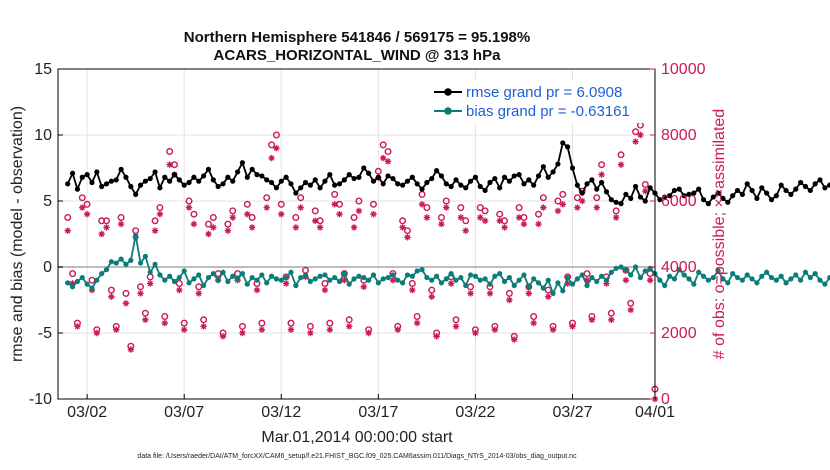  What do you see at coordinates (46, 234) in the screenshot?
I see `y-ticks-left: 15 10 5 0 -5 -10` at bounding box center [46, 234].